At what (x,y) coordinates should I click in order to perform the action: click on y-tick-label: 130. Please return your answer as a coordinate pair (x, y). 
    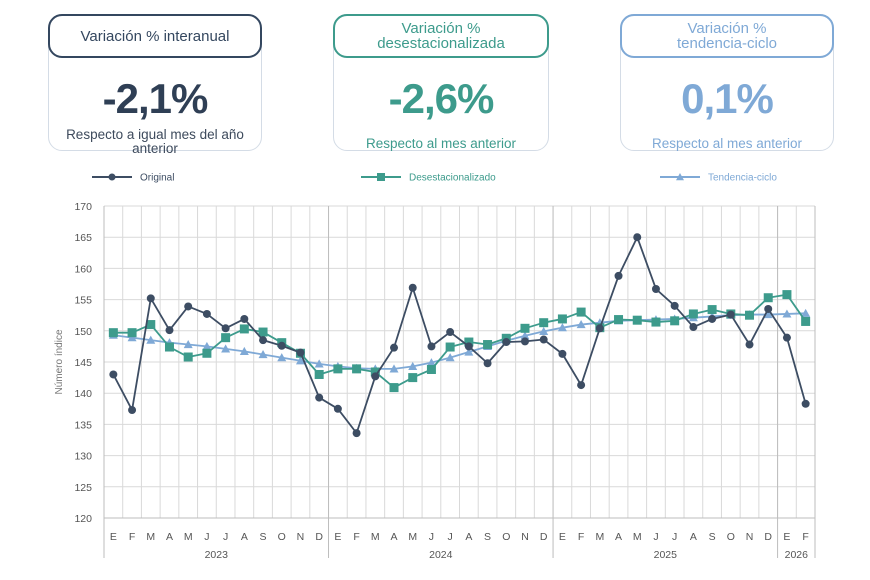
    Looking at the image, I should click on (83, 457).